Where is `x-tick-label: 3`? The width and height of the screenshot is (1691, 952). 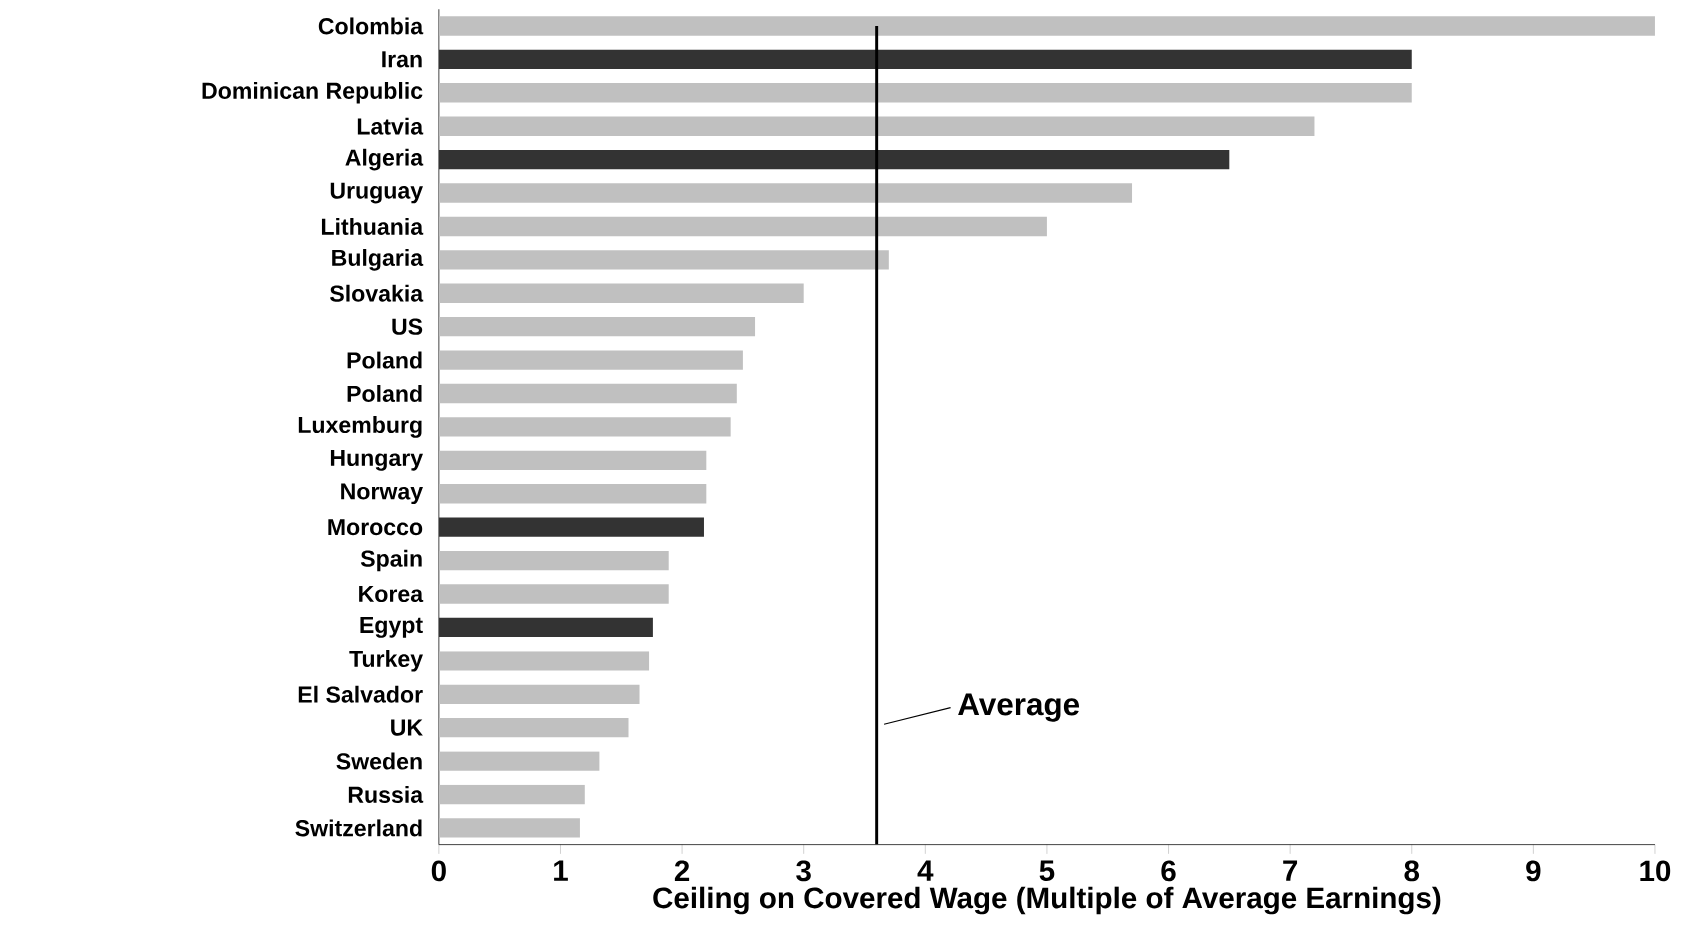 x-tick-label: 3 is located at coordinates (803, 871).